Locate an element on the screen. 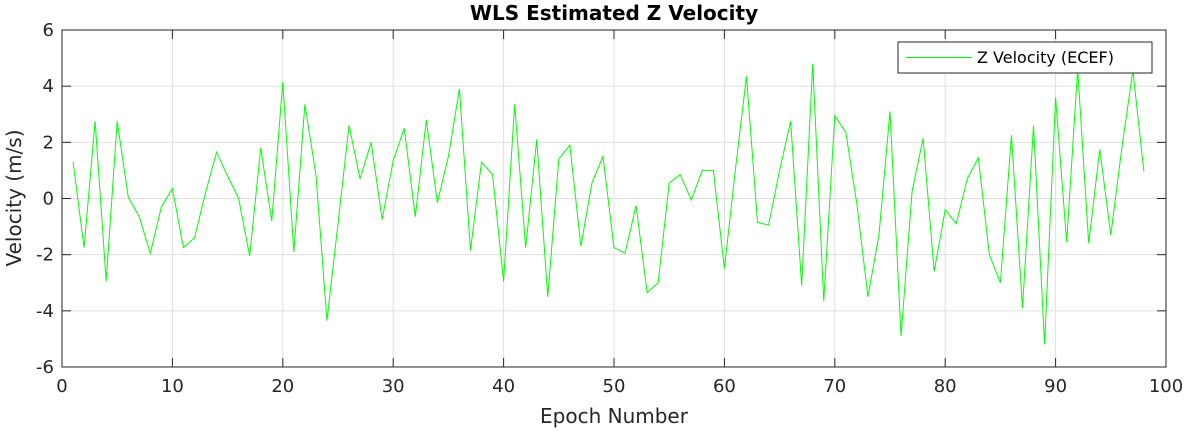 Image resolution: width=1186 pixels, height=431 pixels. legend: Z Velocity (ECEF) is located at coordinates (1025, 57).